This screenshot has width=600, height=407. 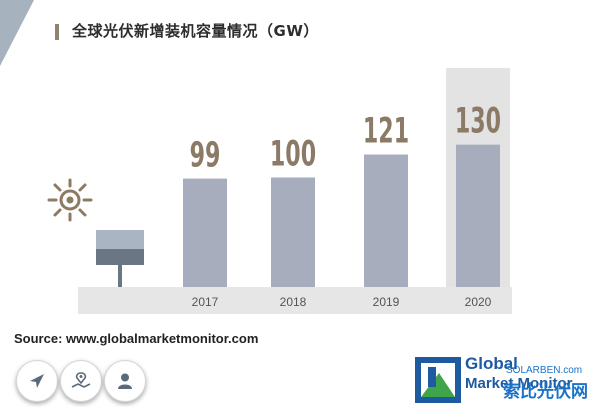 I want to click on logo-line2: Market Monitor, so click(x=519, y=383).